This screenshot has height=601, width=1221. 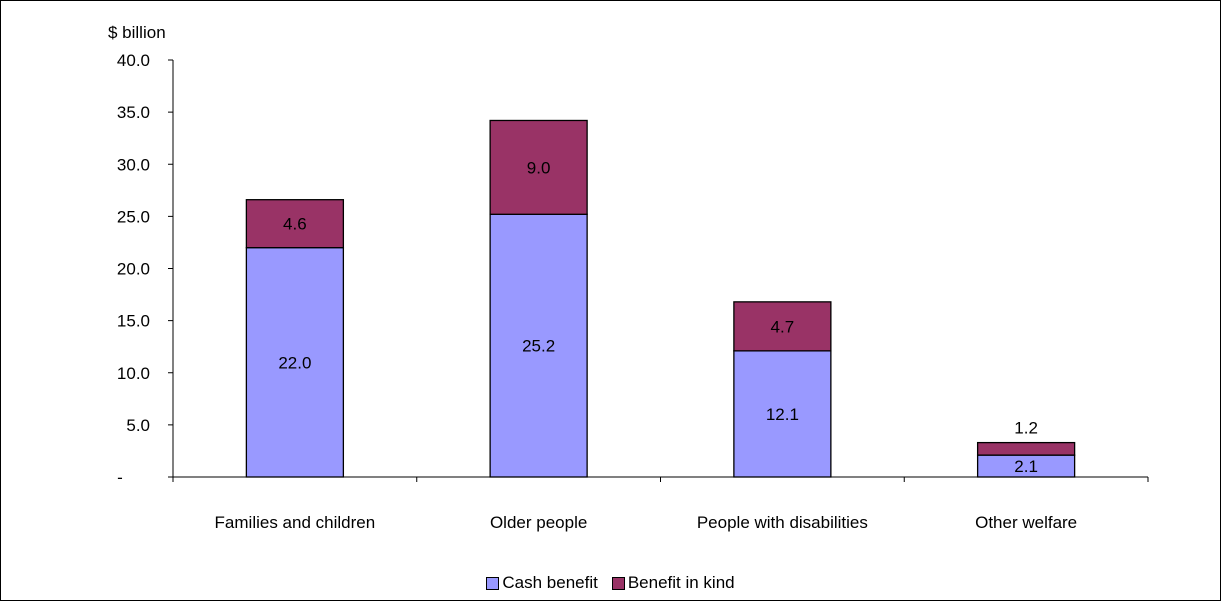 I want to click on bar-cash-benefit-people-with-disabilities, so click(x=782, y=414).